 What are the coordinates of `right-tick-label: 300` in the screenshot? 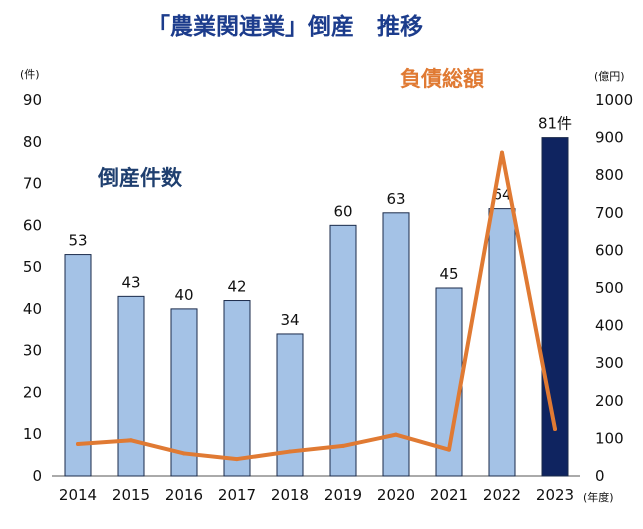 It's located at (609, 363).